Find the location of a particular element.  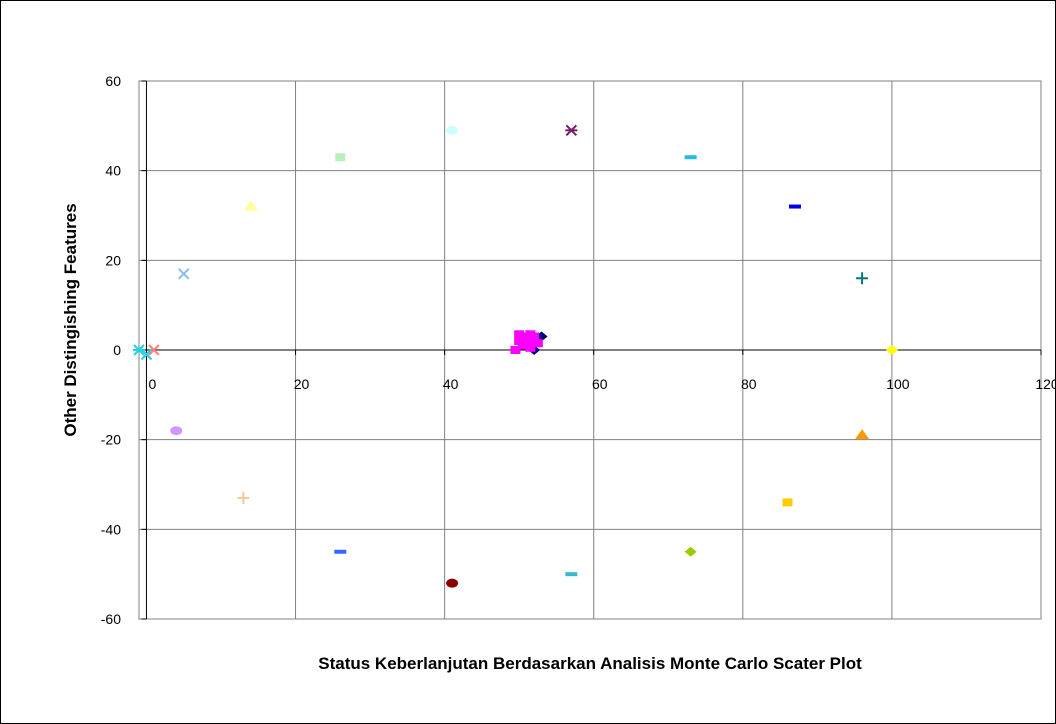

y-tick-label: 20 is located at coordinates (113, 260).